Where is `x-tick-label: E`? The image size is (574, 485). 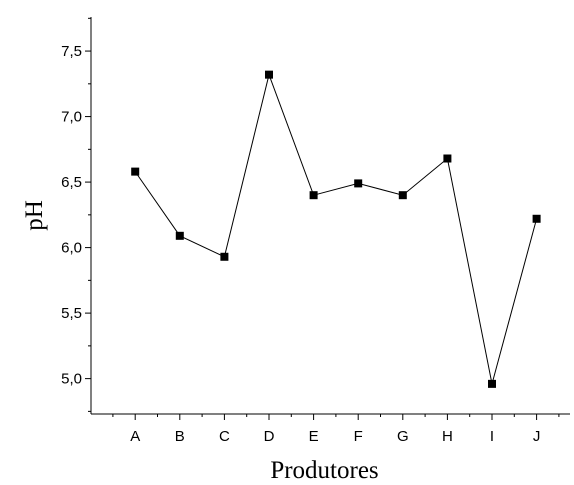 x-tick-label: E is located at coordinates (314, 436).